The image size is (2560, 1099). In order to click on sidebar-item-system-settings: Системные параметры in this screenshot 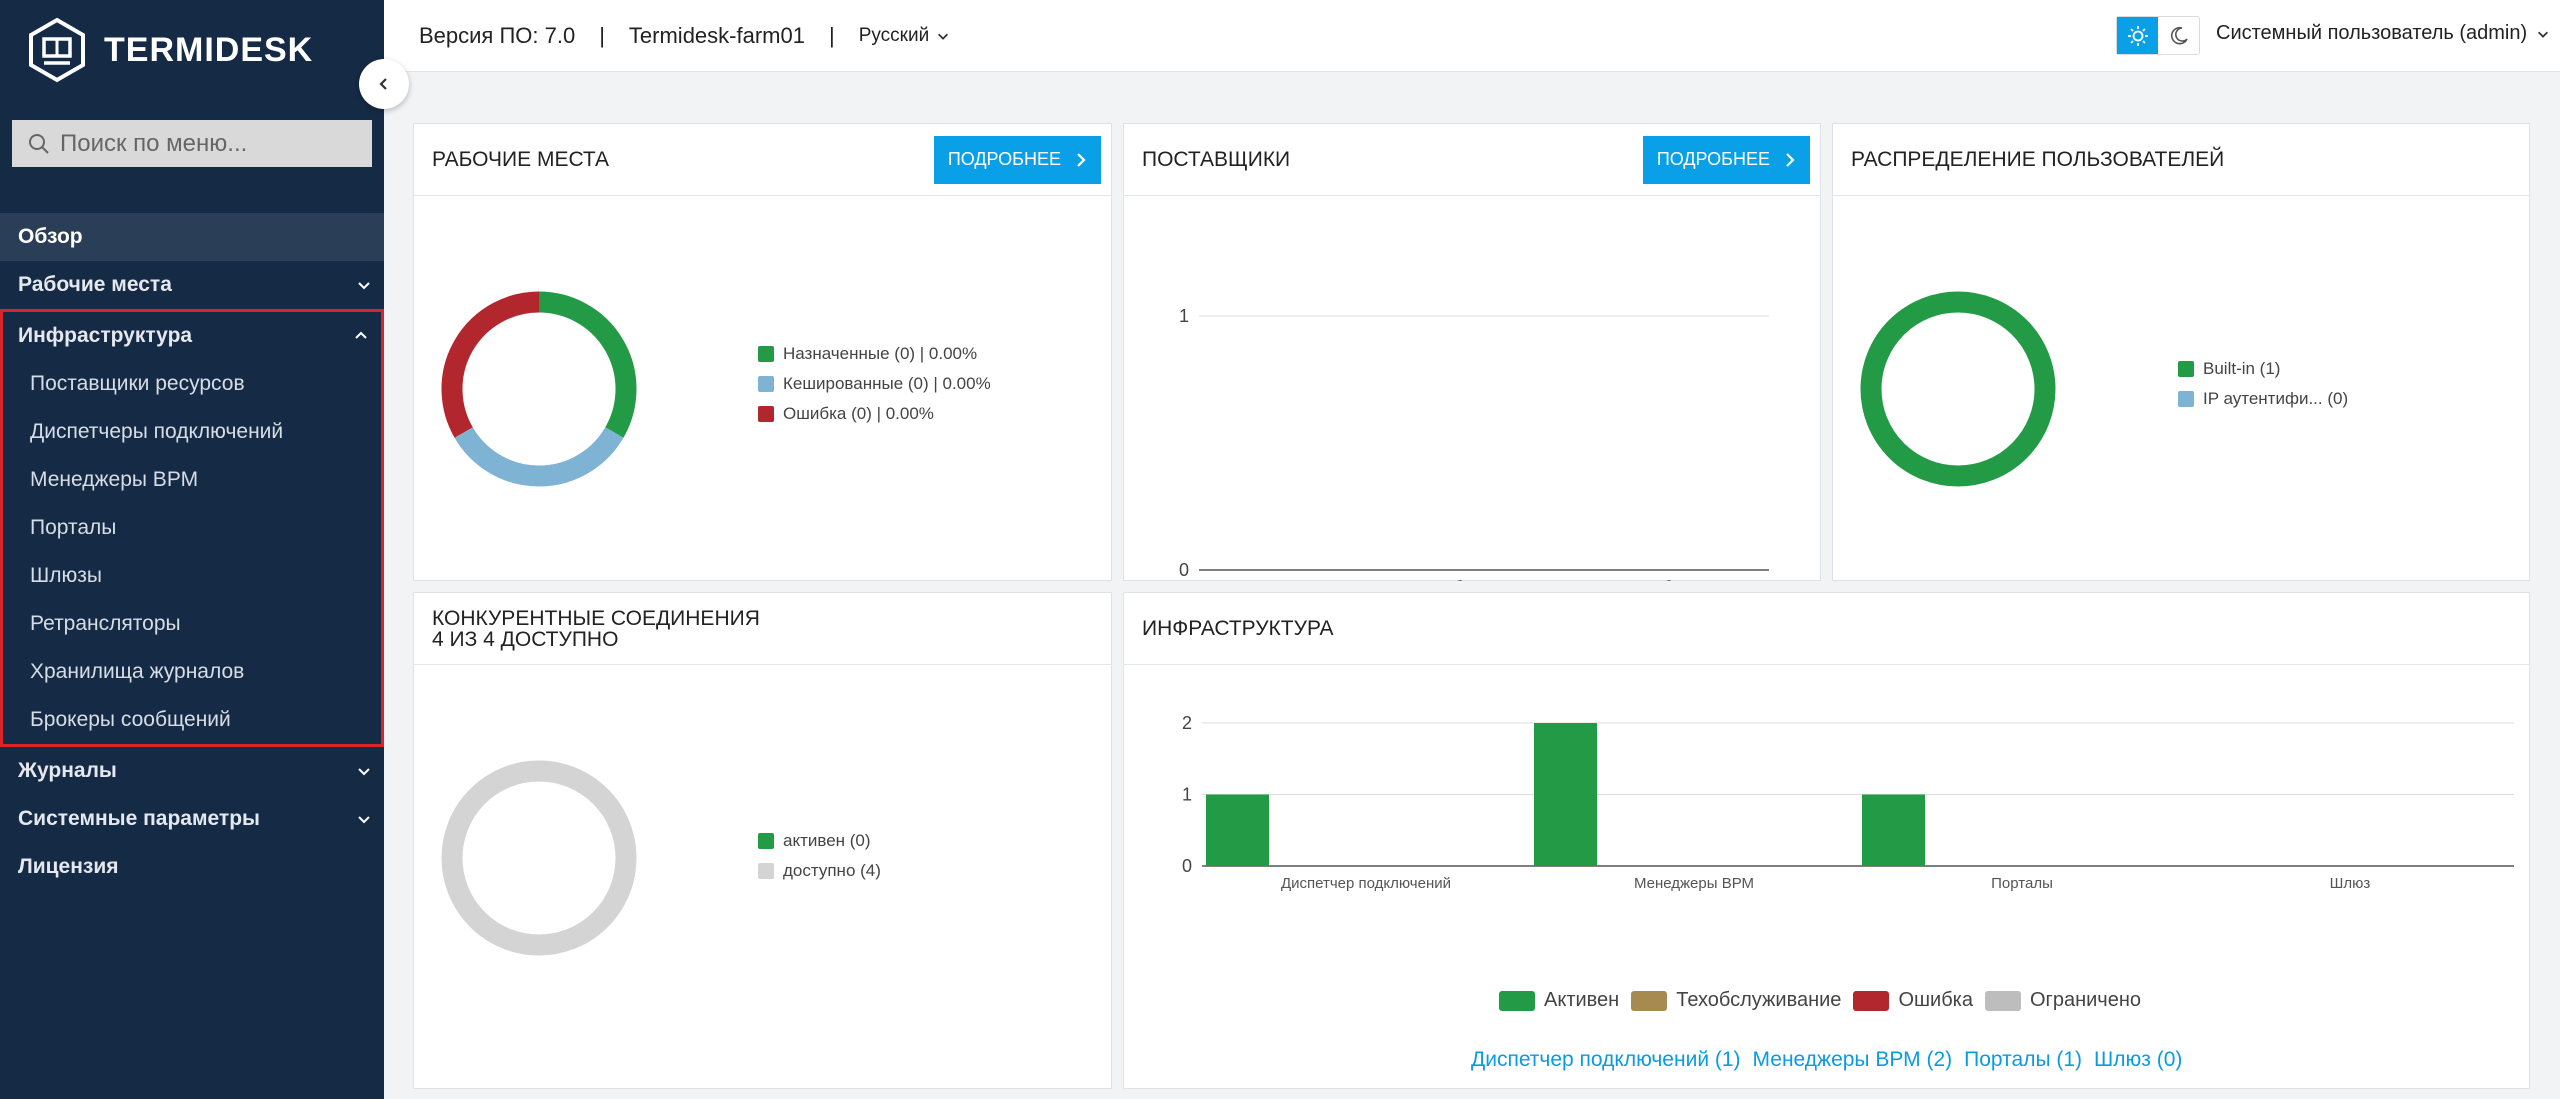, I will do `click(192, 819)`.